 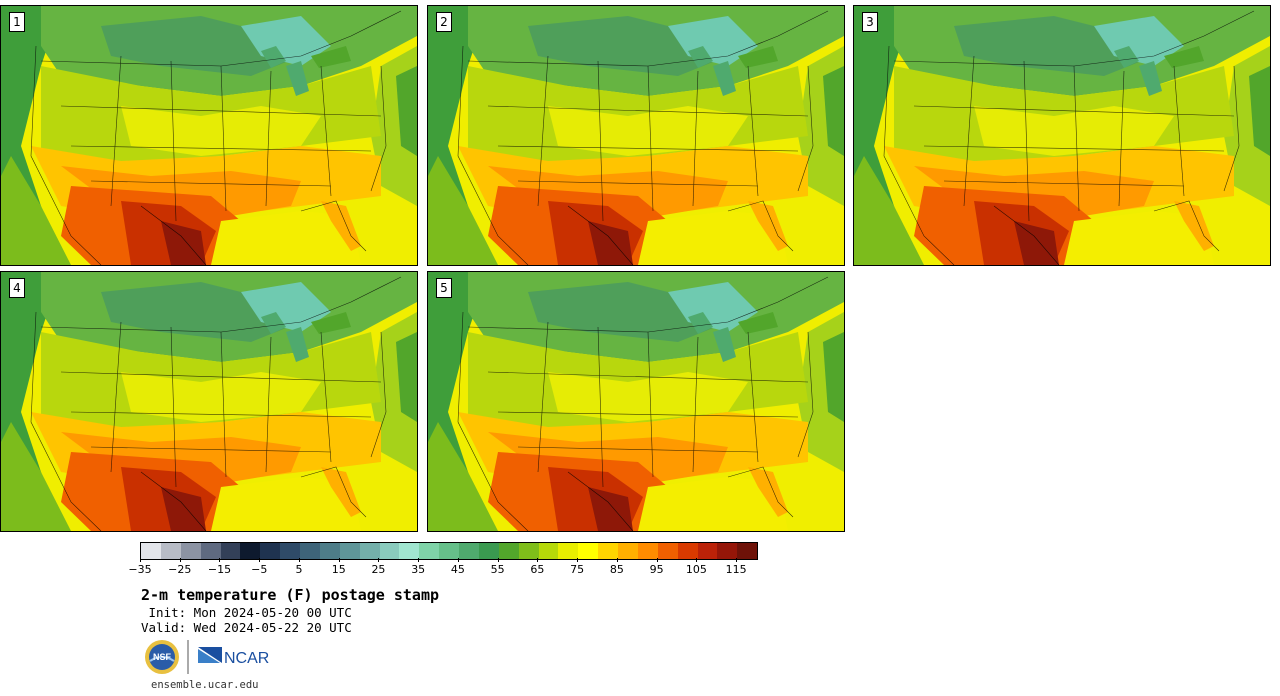 What do you see at coordinates (17, 22) in the screenshot?
I see `panel-number: 1` at bounding box center [17, 22].